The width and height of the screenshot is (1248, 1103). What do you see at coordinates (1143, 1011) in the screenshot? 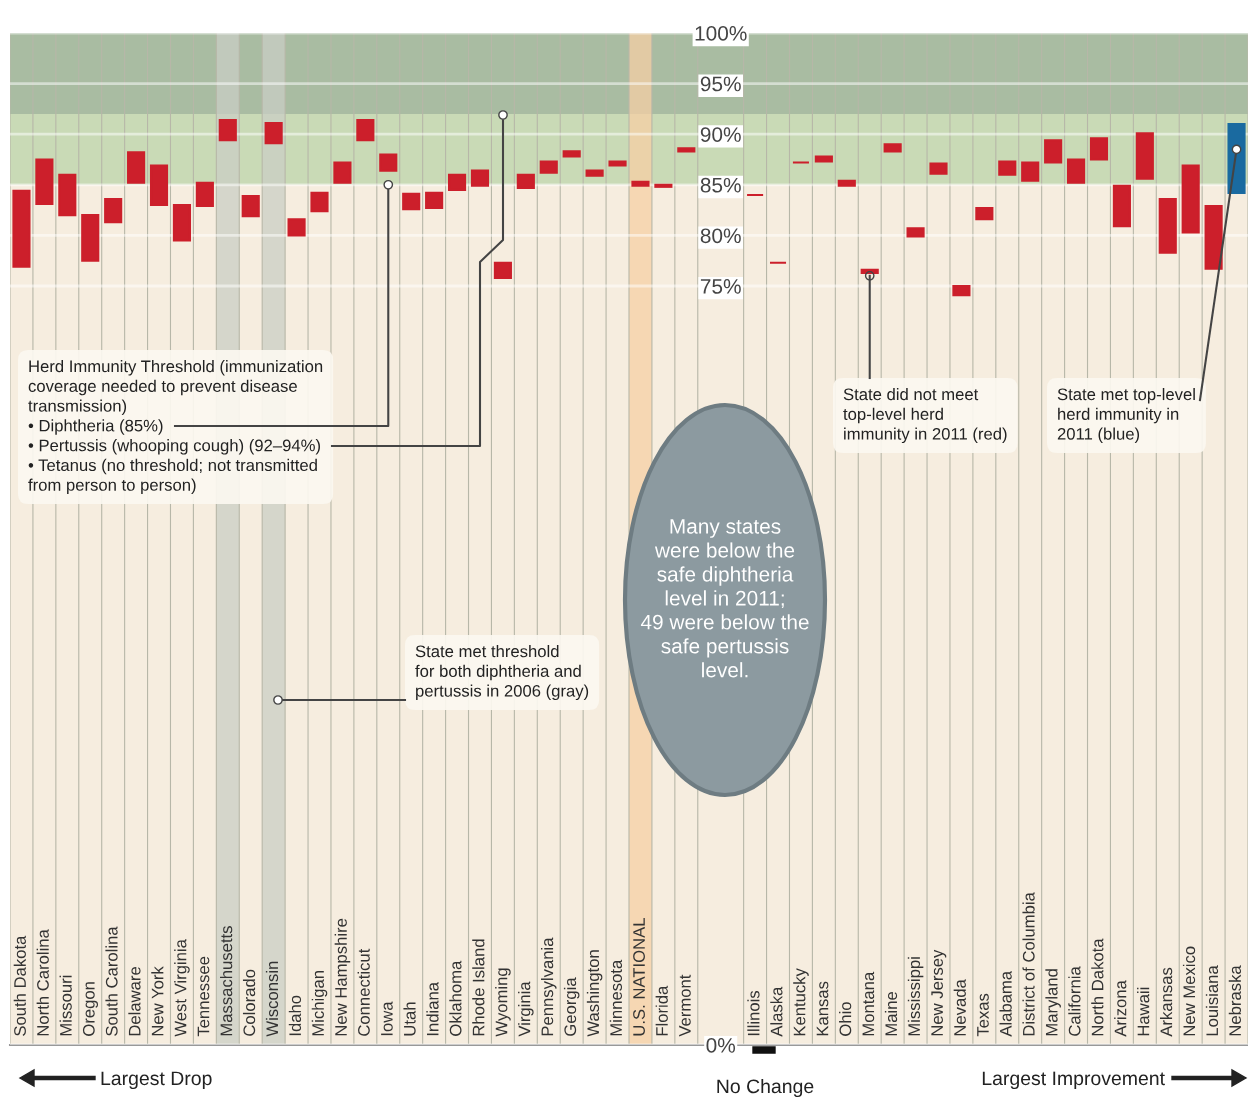
I see `x-tick-label: Hawaii` at bounding box center [1143, 1011].